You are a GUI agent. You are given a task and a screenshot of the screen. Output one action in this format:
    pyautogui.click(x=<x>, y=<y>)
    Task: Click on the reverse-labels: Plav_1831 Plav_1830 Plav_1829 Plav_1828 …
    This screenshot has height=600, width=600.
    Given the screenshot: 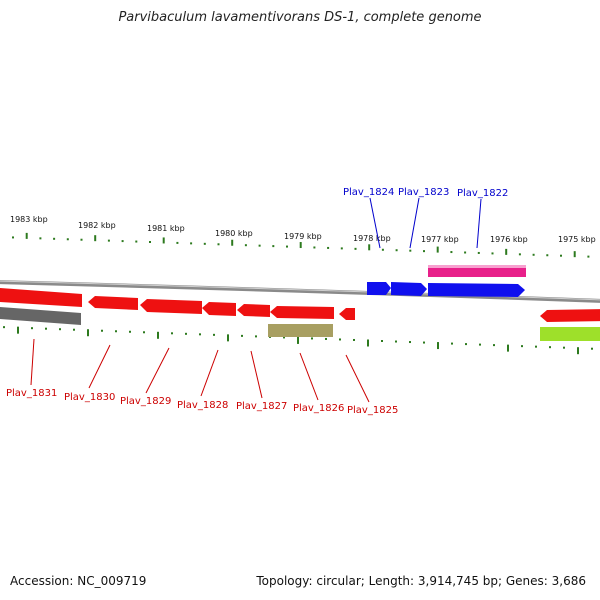 What is the action you would take?
    pyautogui.click(x=202, y=377)
    